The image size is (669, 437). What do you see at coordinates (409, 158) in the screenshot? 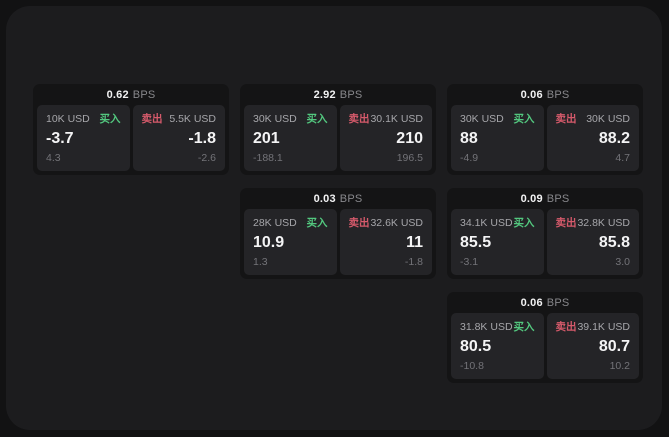
I see `sell-delta: 196.5` at bounding box center [409, 158].